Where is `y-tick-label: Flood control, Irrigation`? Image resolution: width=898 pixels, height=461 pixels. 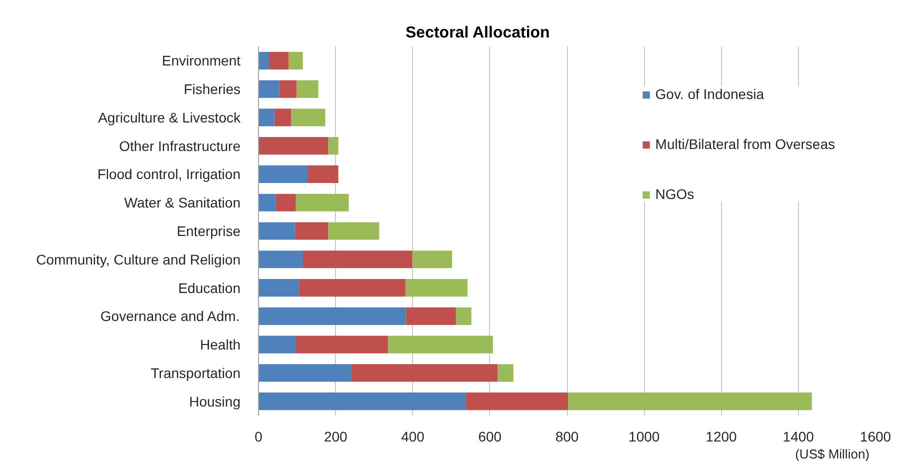
y-tick-label: Flood control, Irrigation is located at coordinates (169, 174).